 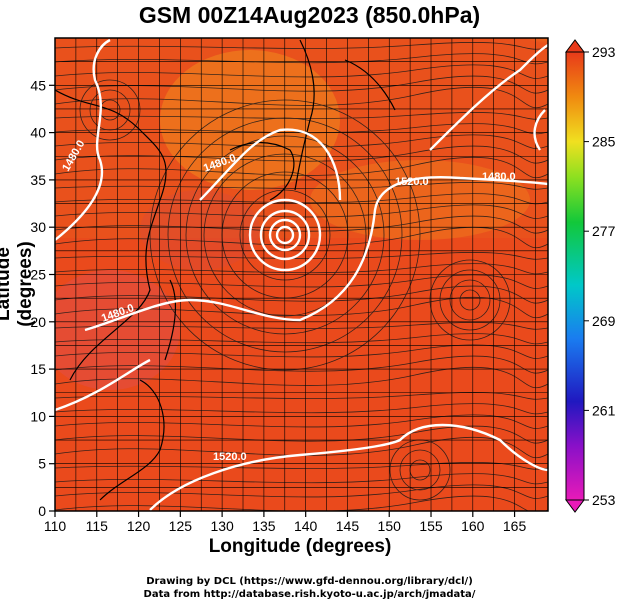 What do you see at coordinates (390, 526) in the screenshot?
I see `x-tick-label: 150` at bounding box center [390, 526].